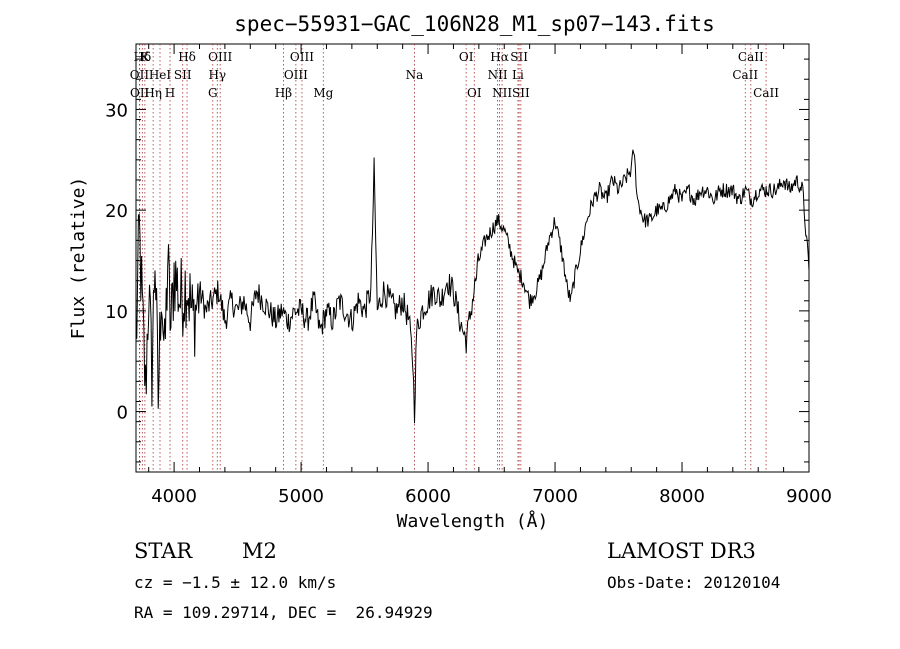 The width and height of the screenshot is (900, 649). I want to click on spectral-line-label: H, so click(170, 93).